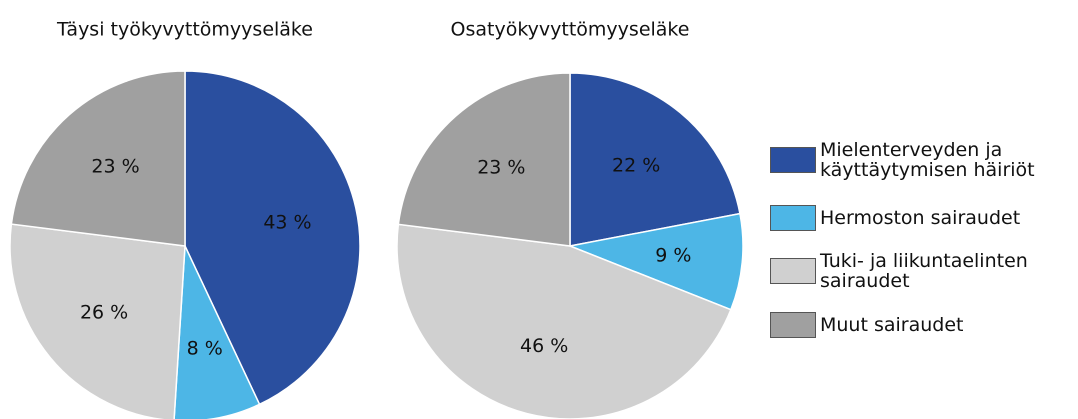 Image resolution: width=1078 pixels, height=419 pixels. Describe the element at coordinates (104, 312) in the screenshot. I see `value-label: 26 %` at that location.